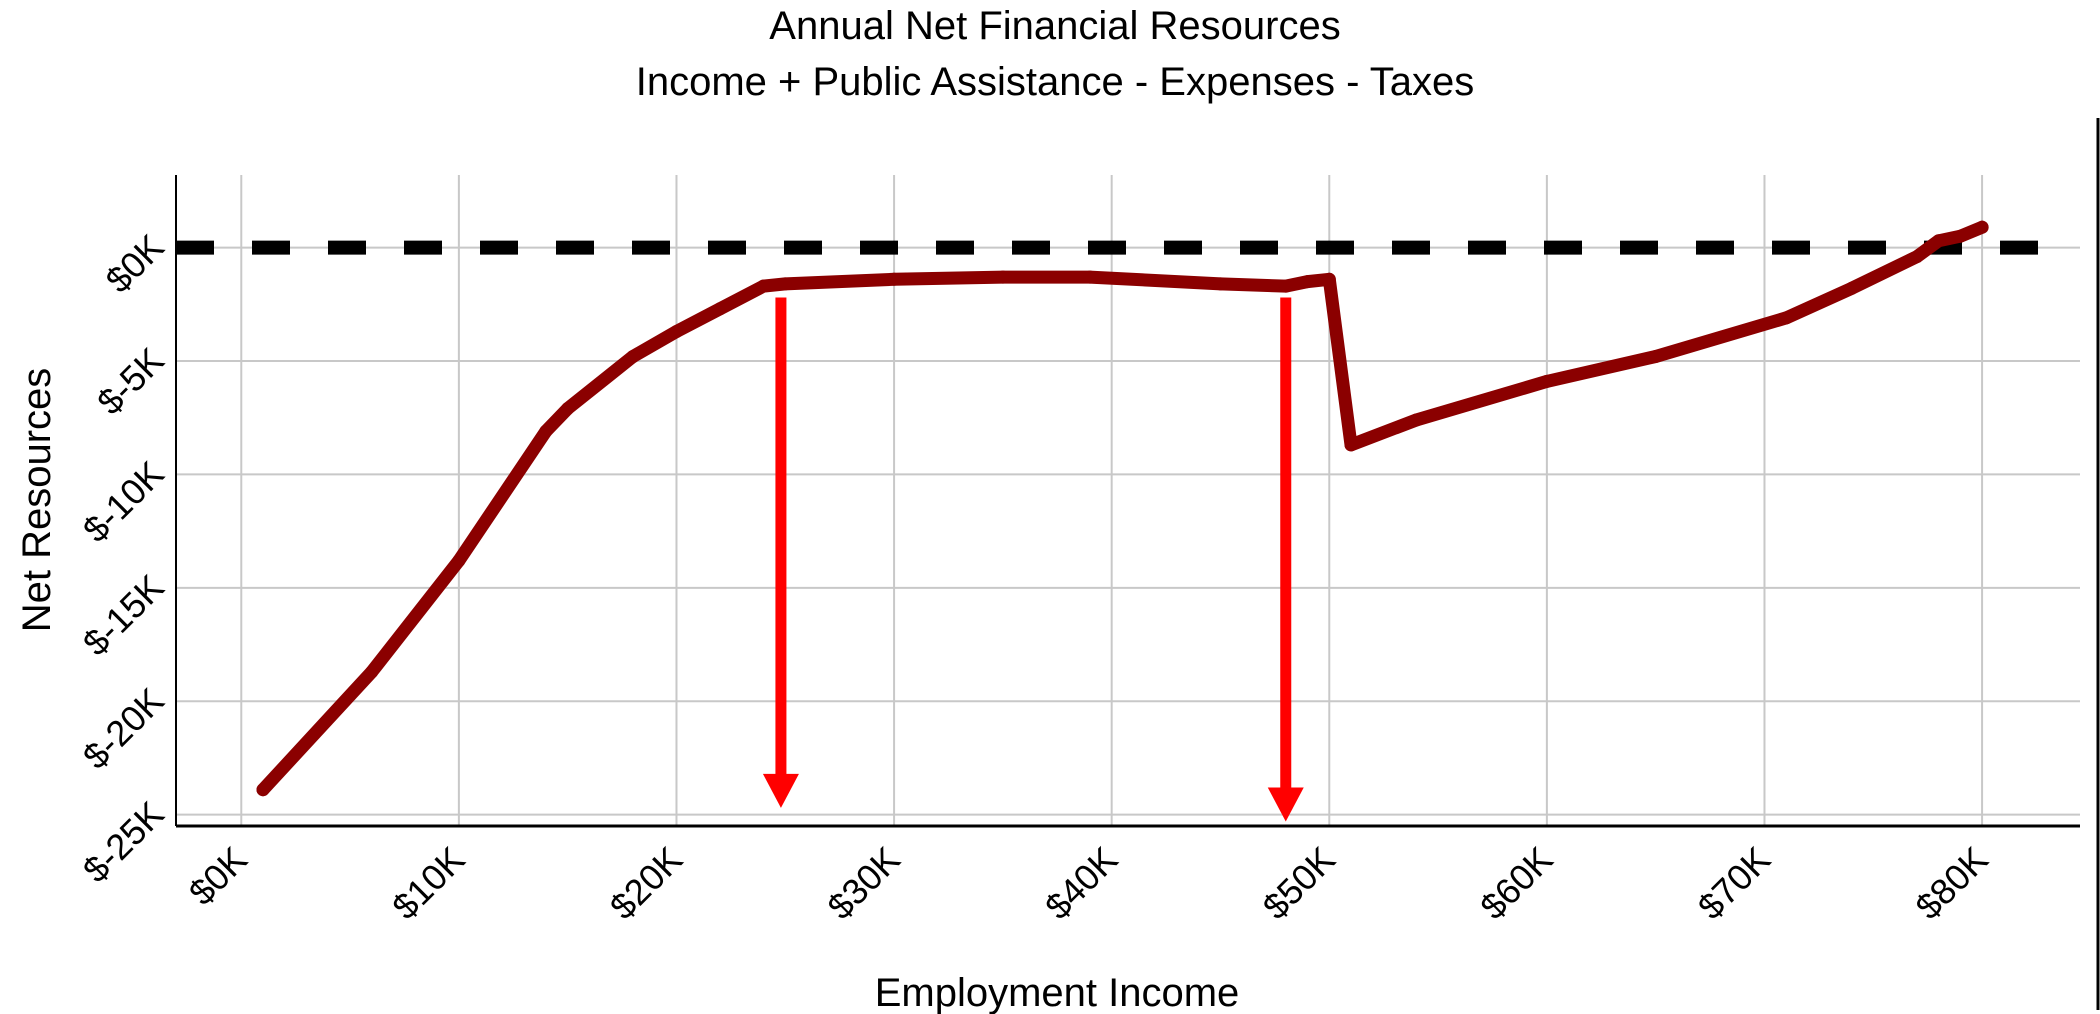 Image resolution: width=2100 pixels, height=1014 pixels. What do you see at coordinates (37, 500) in the screenshot?
I see `y-axis-title: Net Resources` at bounding box center [37, 500].